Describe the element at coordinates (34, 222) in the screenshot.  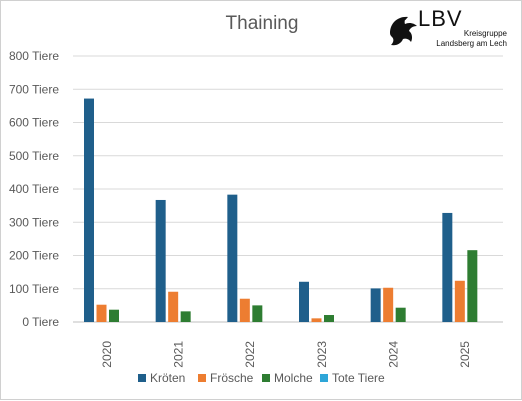
I see `y-tick-label: 300 Tiere` at that location.